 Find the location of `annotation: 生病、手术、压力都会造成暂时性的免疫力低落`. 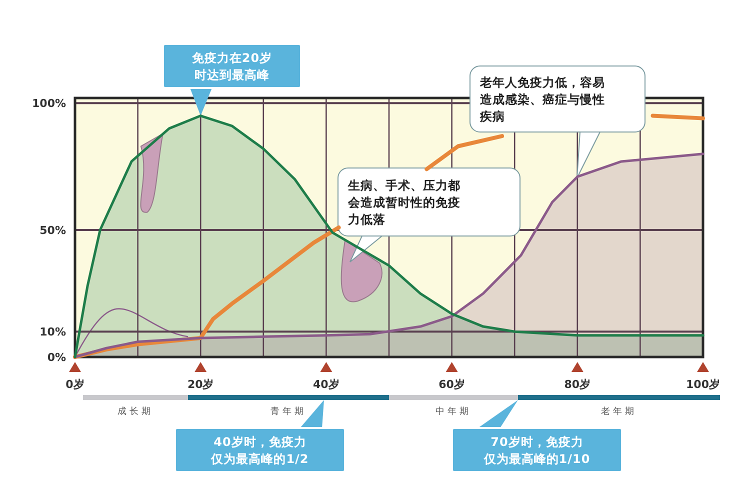

annotation: 生病、手术、压力都会造成暂时性的免疫力低落 is located at coordinates (403, 202).